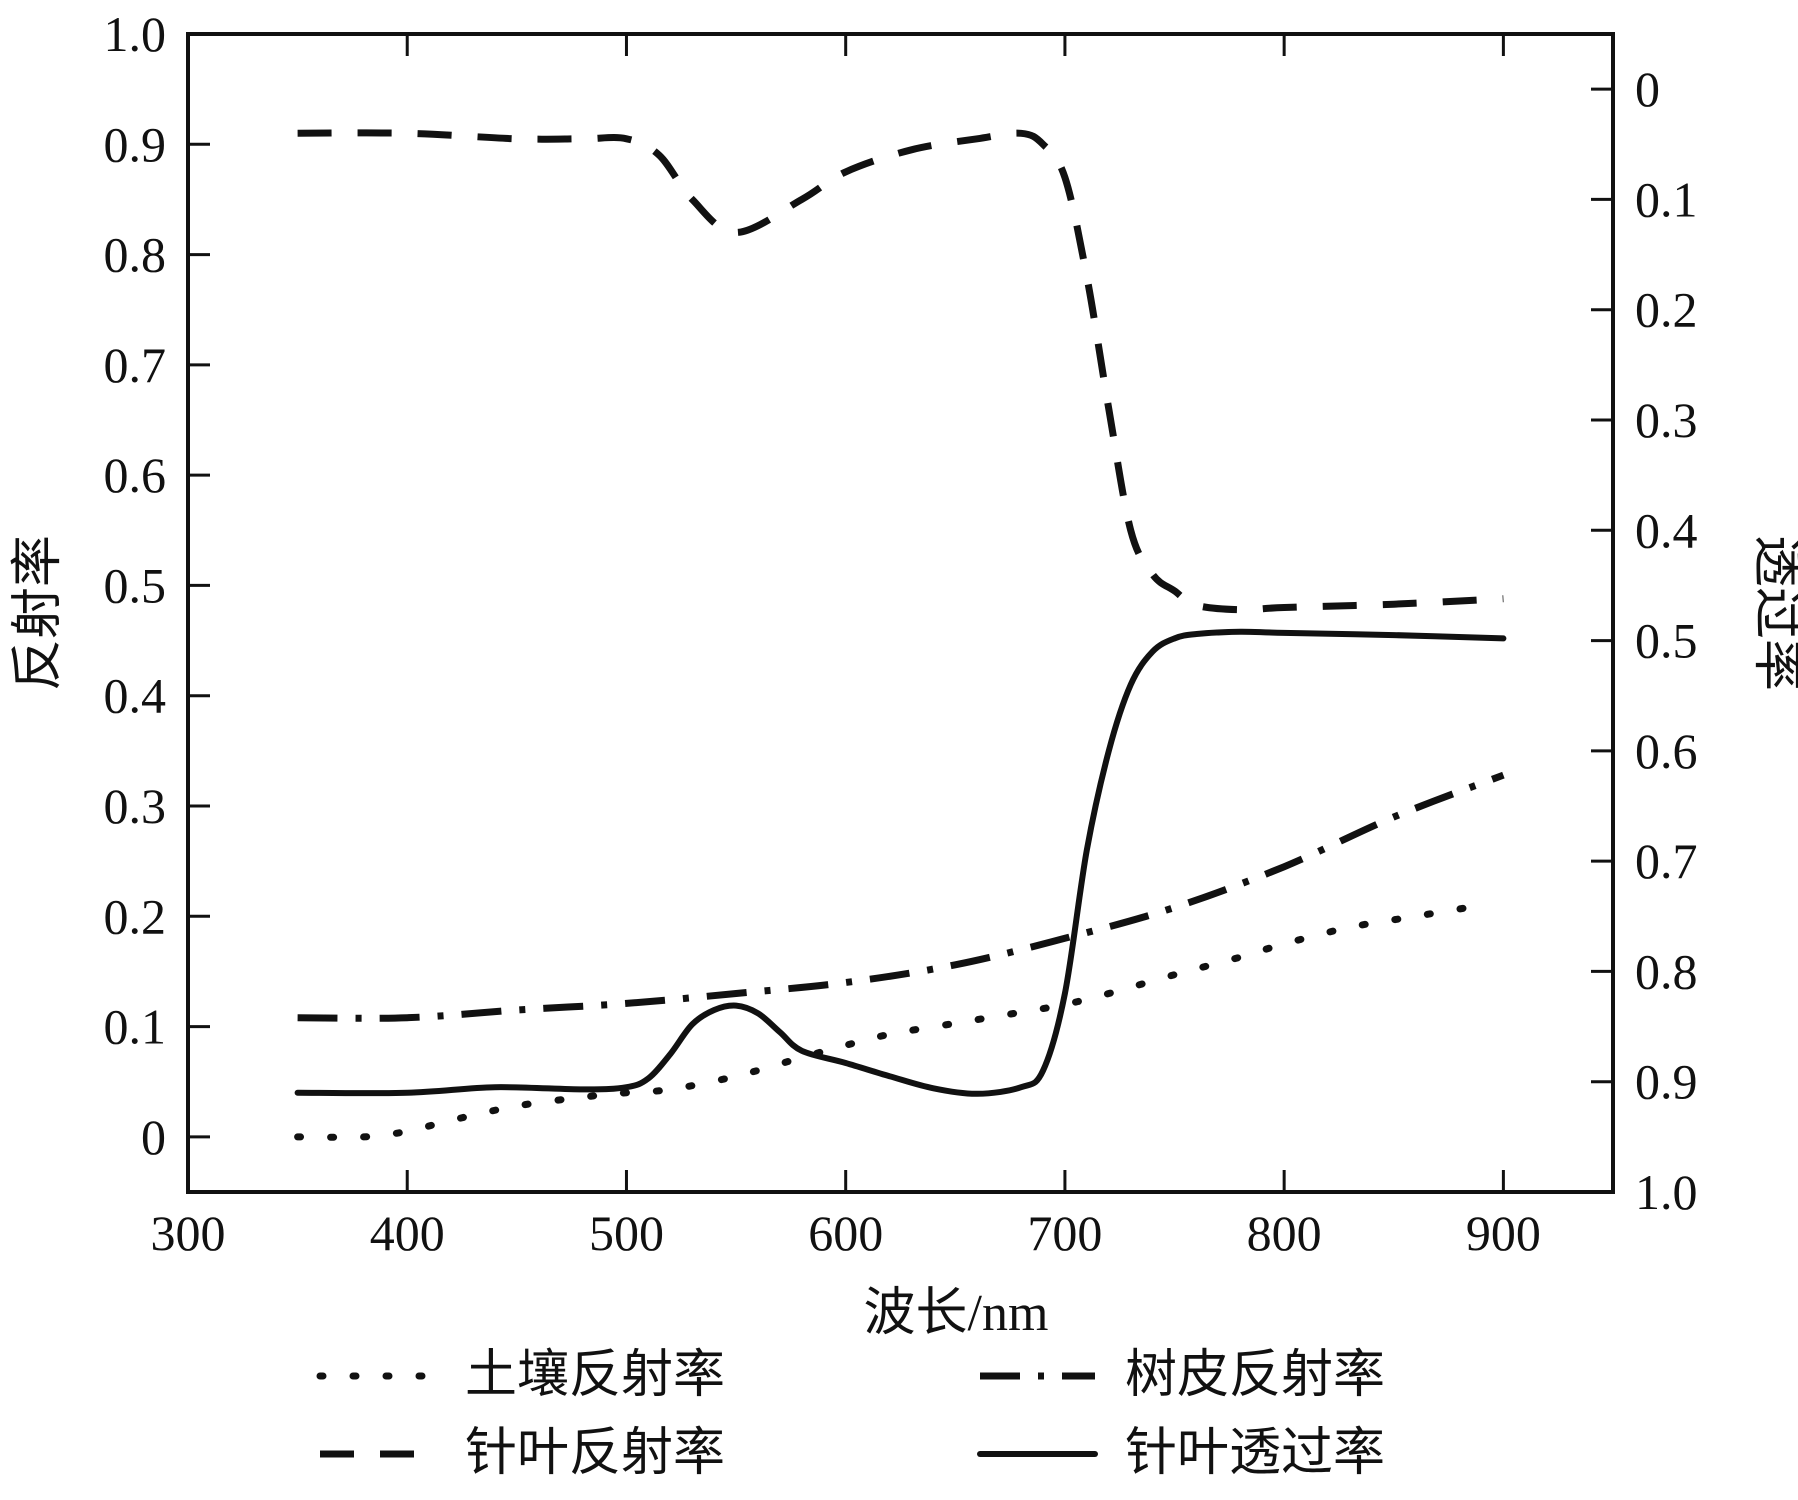  I want to click on x-tick-label: 500, so click(626, 1233).